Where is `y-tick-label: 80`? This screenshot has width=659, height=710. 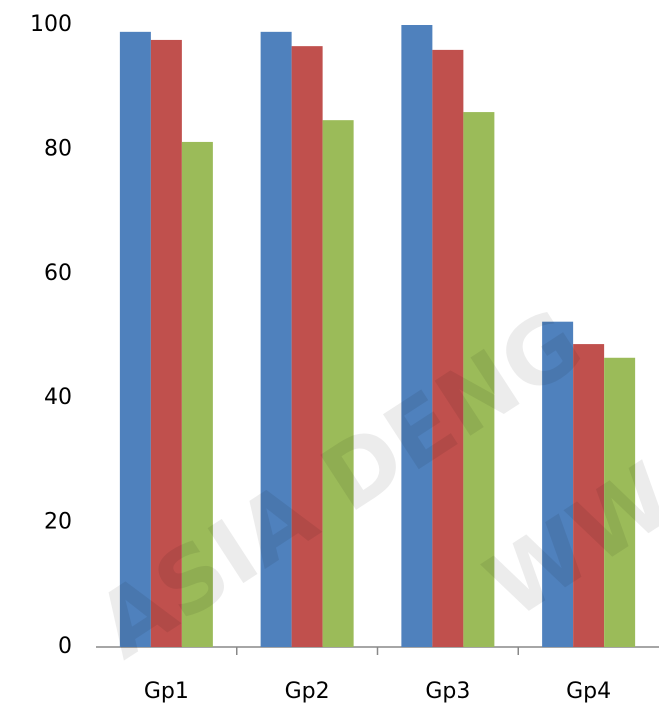
y-tick-label: 80 is located at coordinates (58, 148).